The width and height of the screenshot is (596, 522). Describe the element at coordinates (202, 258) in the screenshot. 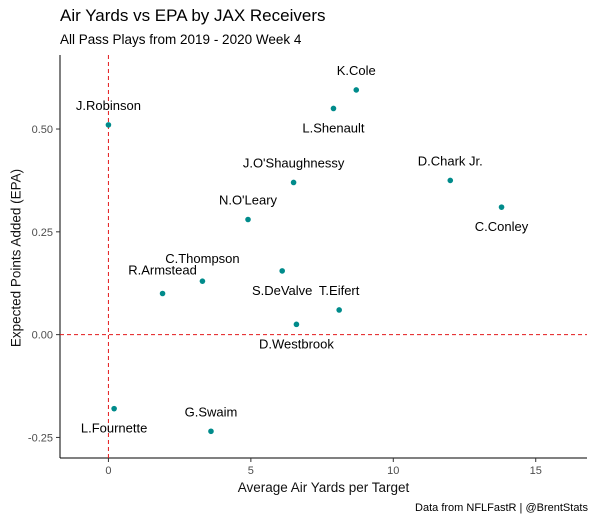

I see `point-label: C.Thompson` at that location.